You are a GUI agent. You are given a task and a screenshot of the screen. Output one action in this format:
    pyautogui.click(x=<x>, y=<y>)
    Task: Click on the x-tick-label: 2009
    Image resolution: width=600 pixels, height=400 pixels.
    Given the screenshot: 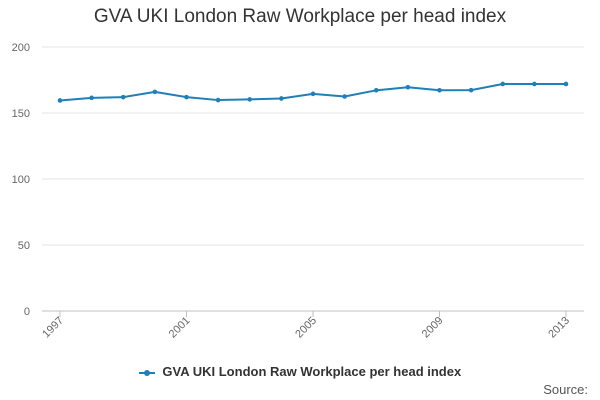 What is the action you would take?
    pyautogui.click(x=433, y=328)
    